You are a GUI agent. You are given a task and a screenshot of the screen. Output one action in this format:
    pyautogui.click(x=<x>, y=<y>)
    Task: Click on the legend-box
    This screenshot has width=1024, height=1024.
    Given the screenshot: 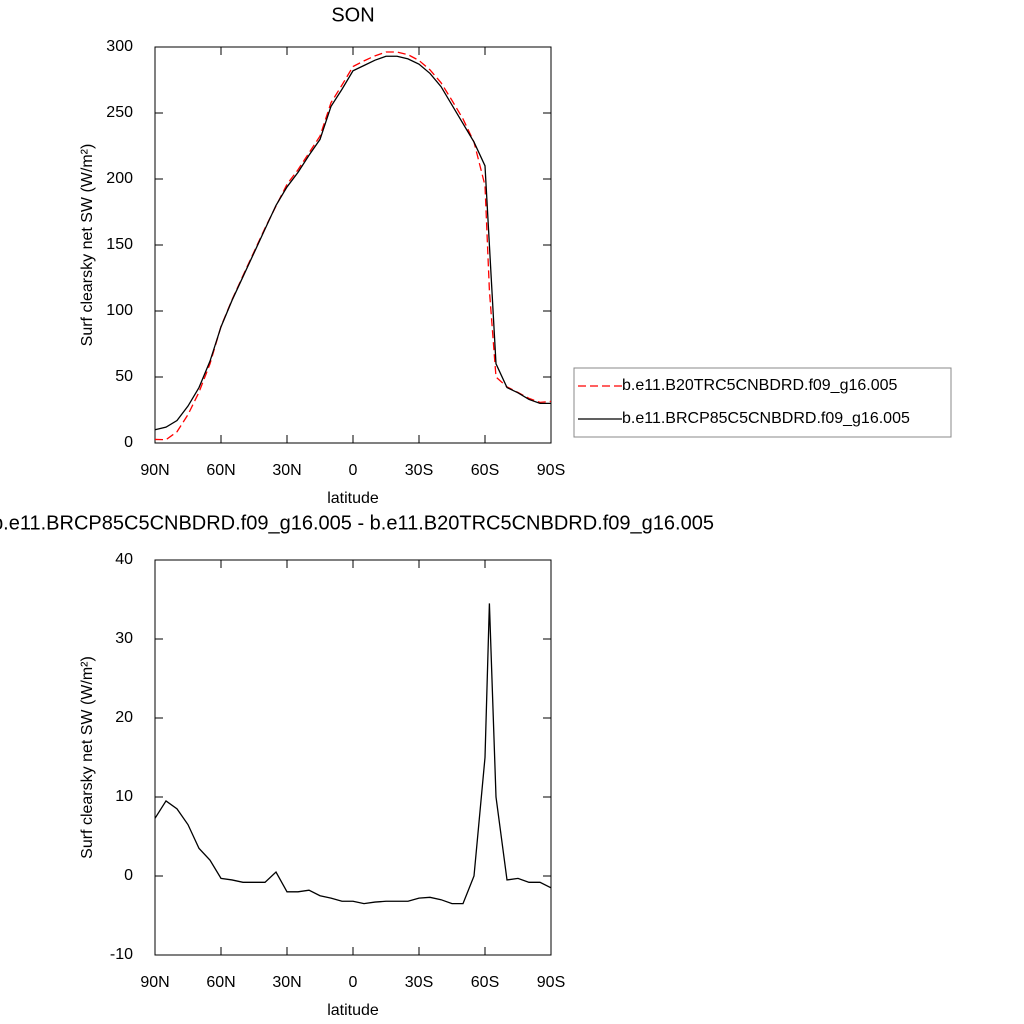 What is the action you would take?
    pyautogui.click(x=762, y=402)
    